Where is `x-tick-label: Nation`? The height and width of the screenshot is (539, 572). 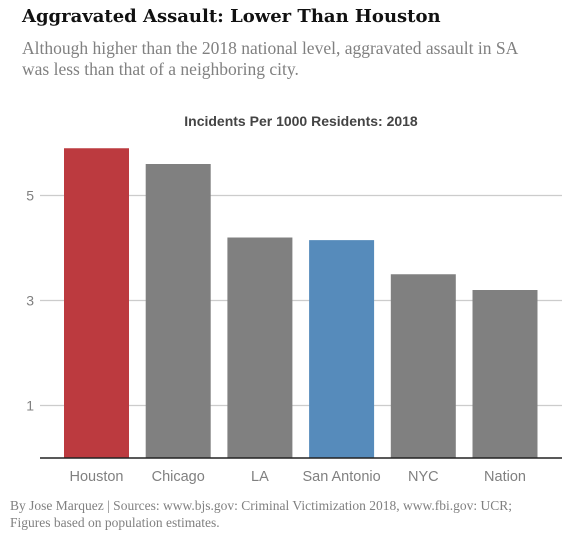 x-tick-label: Nation is located at coordinates (505, 477).